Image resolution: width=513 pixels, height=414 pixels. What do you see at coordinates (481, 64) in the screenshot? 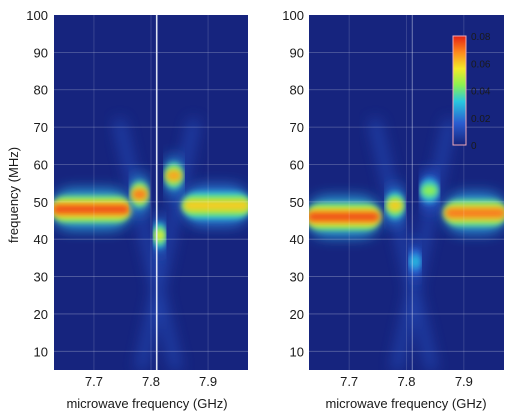
I see `colorbar-tick-label: 0.06` at bounding box center [481, 64].